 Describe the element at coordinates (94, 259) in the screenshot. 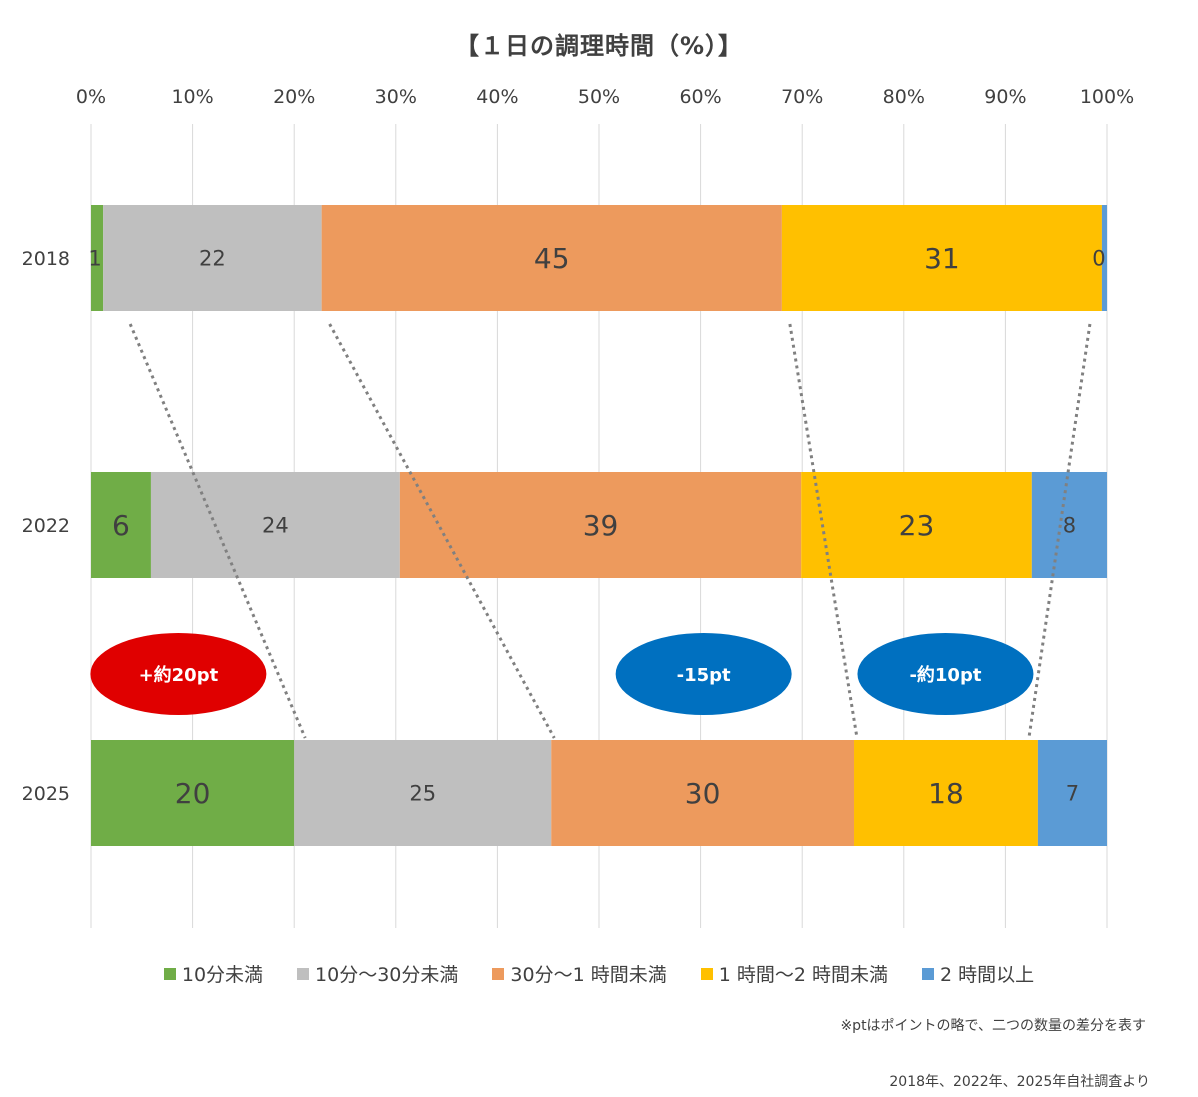

I see `data-label: 1` at that location.